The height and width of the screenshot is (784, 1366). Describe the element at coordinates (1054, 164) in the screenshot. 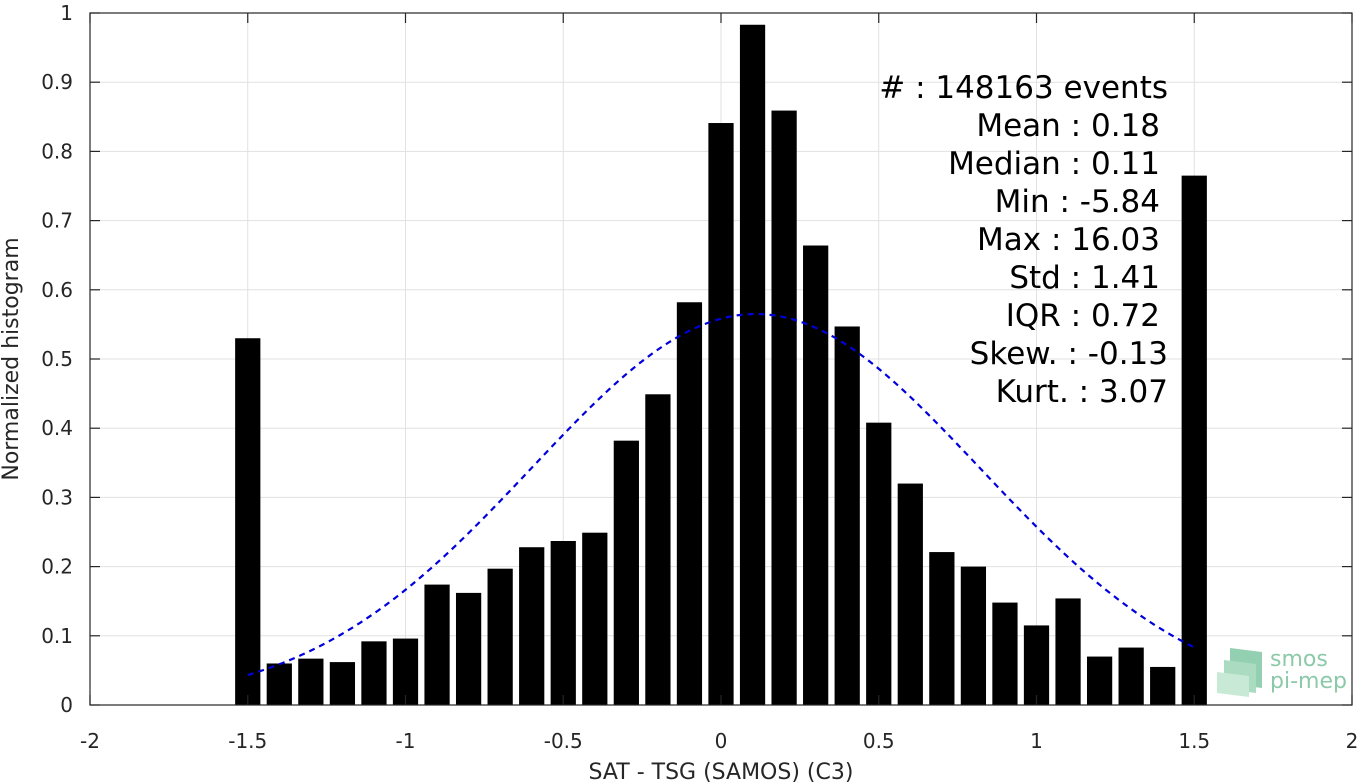

I see `stats-line: Median : 0.11` at that location.